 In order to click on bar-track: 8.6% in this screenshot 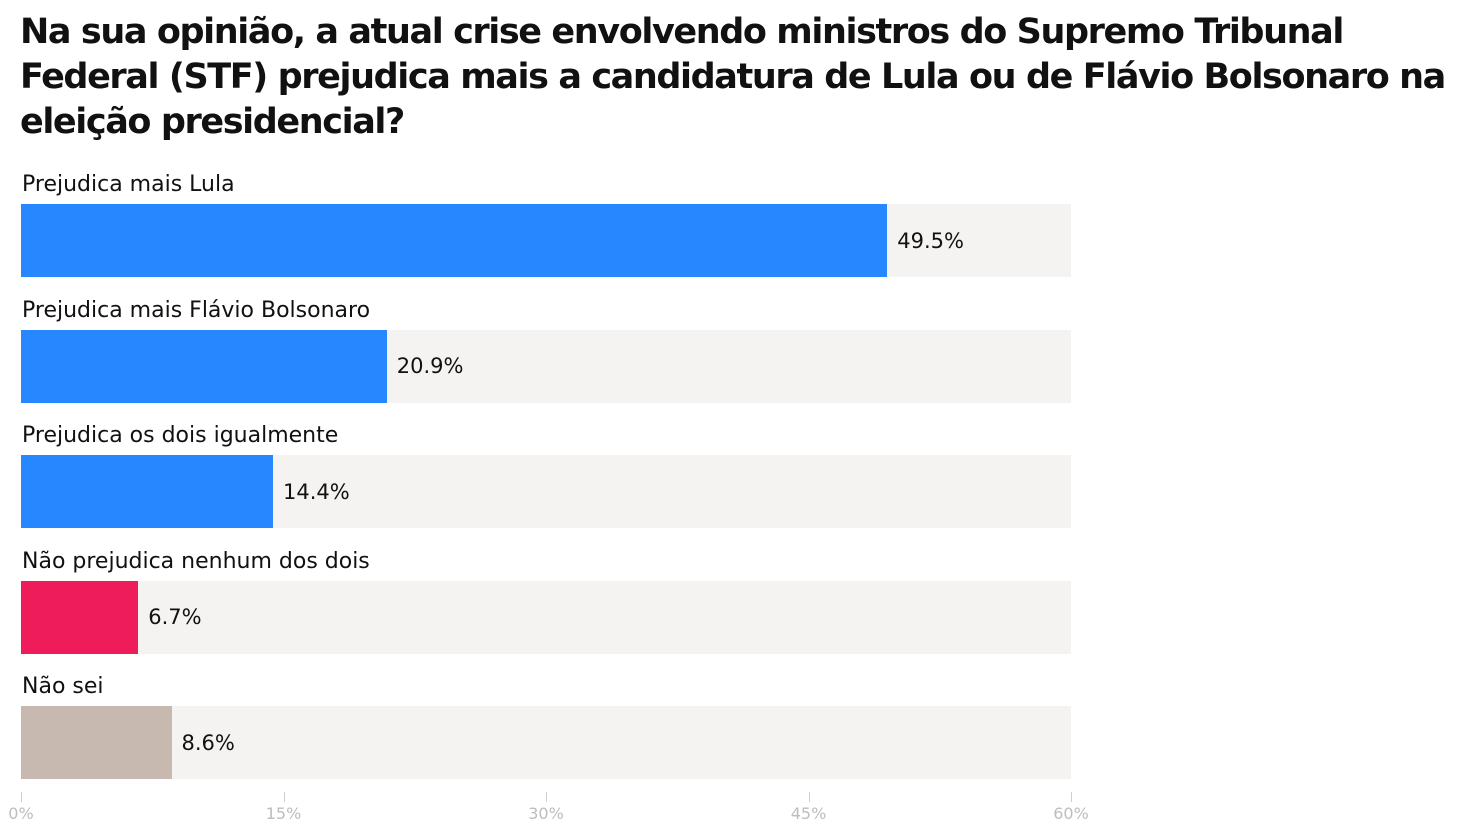, I will do `click(546, 743)`.